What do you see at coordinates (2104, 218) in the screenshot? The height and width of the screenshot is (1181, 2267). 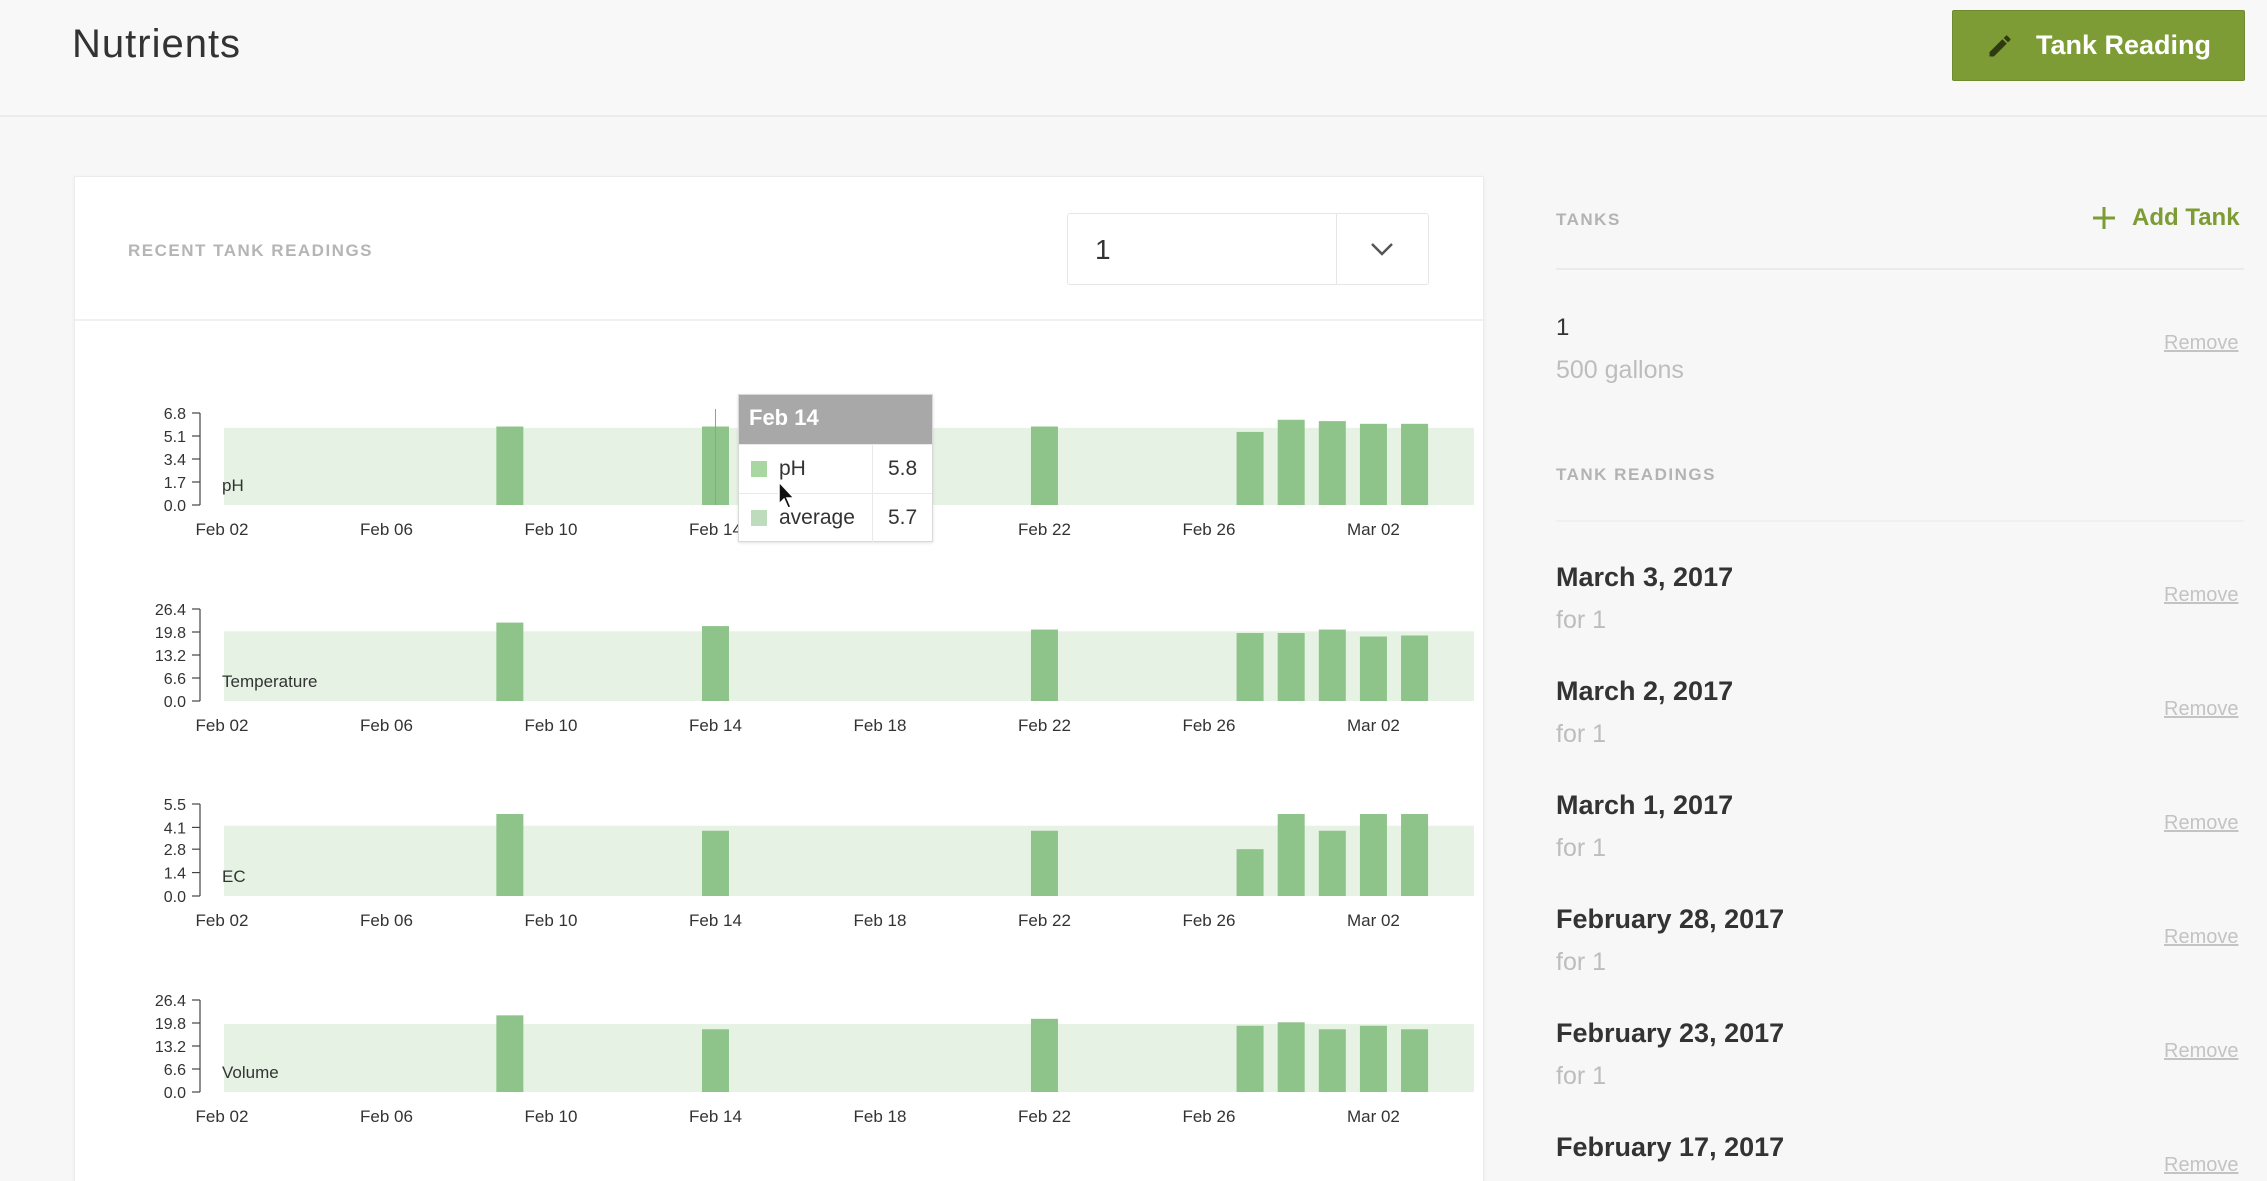 I see `plus-icon` at bounding box center [2104, 218].